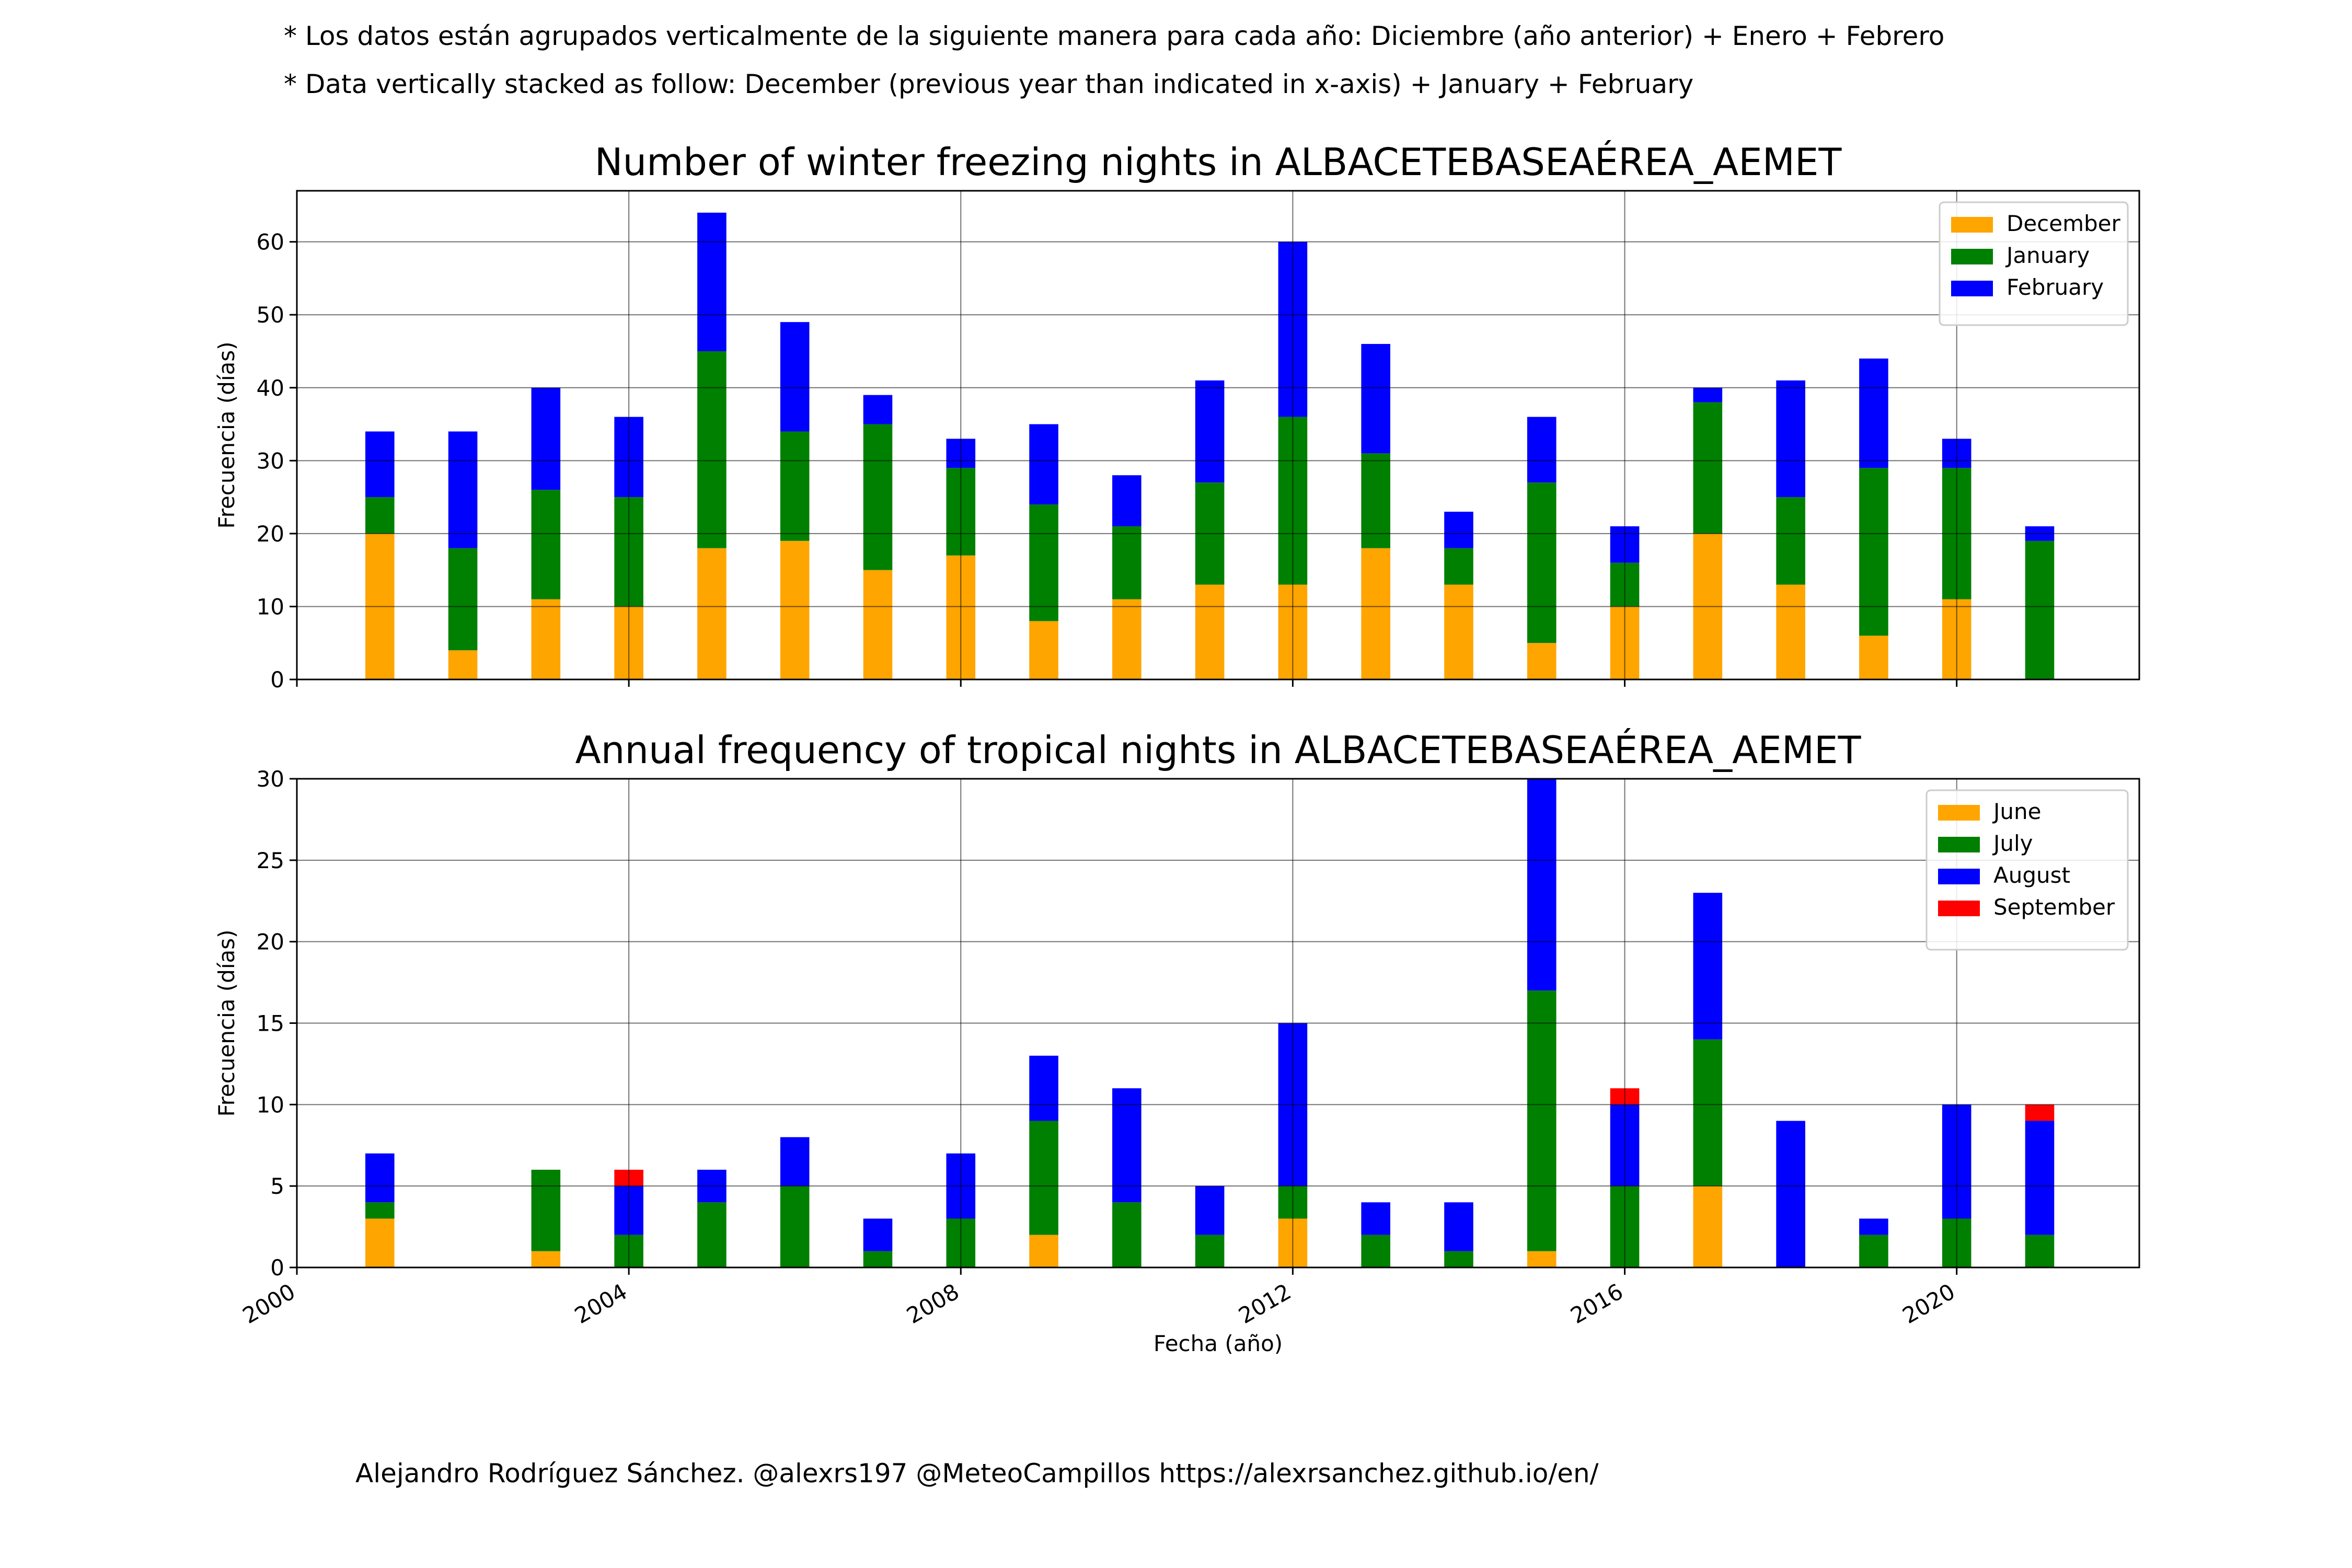 The height and width of the screenshot is (1568, 2352). Describe the element at coordinates (878, 624) in the screenshot. I see `chart1-bar-december-2007` at that location.